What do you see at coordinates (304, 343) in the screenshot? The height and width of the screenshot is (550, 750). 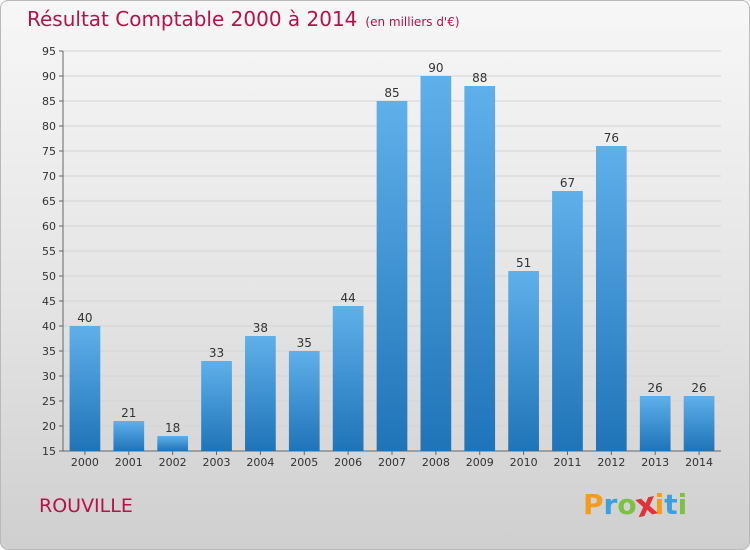 I see `bar-value-label: 35` at bounding box center [304, 343].